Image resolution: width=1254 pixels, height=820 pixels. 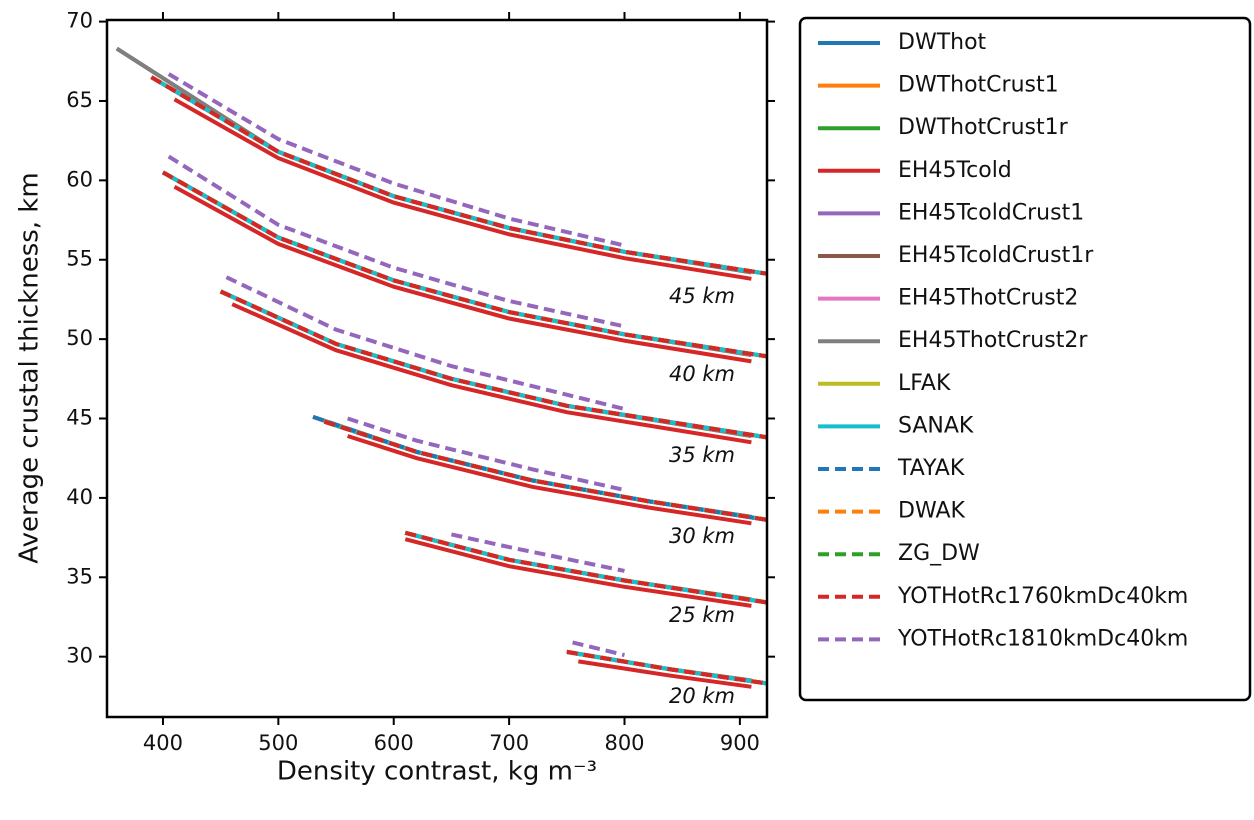 I want to click on x-tick-label: 700, so click(x=509, y=743).